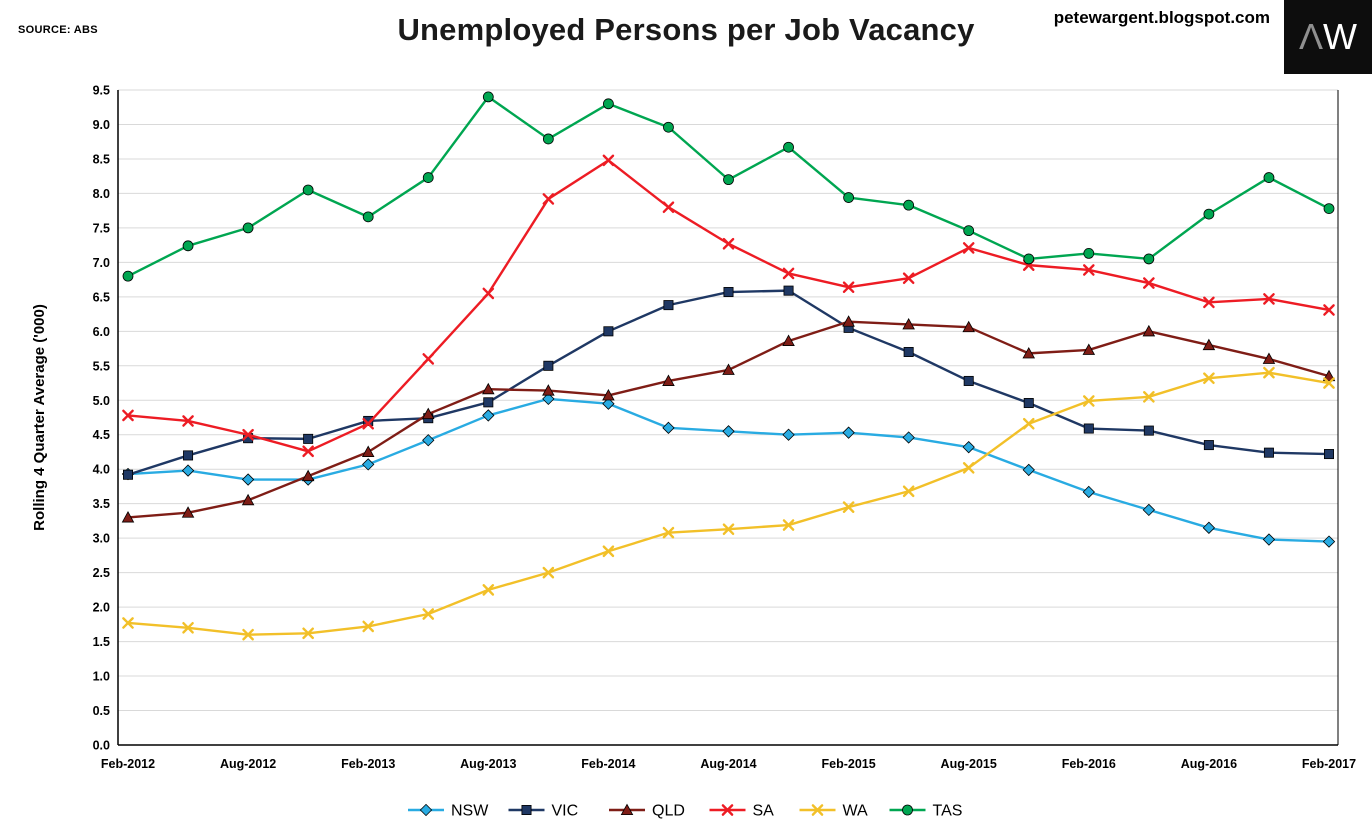 Image resolution: width=1372 pixels, height=831 pixels. What do you see at coordinates (101, 435) in the screenshot?
I see `y-tick-label: 4.5` at bounding box center [101, 435].